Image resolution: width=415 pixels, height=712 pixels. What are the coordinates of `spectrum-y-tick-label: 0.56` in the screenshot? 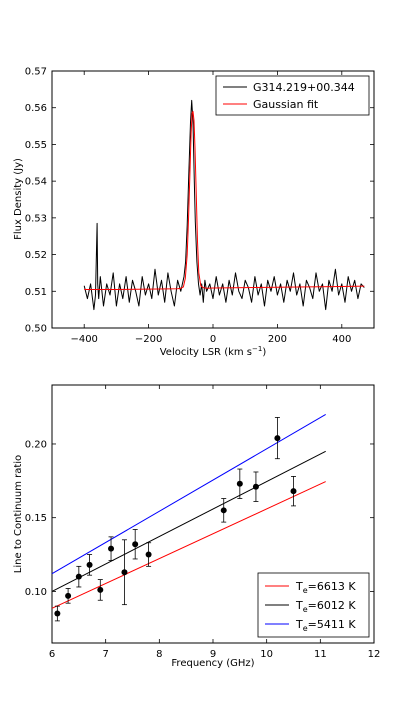 It's located at (36, 108).